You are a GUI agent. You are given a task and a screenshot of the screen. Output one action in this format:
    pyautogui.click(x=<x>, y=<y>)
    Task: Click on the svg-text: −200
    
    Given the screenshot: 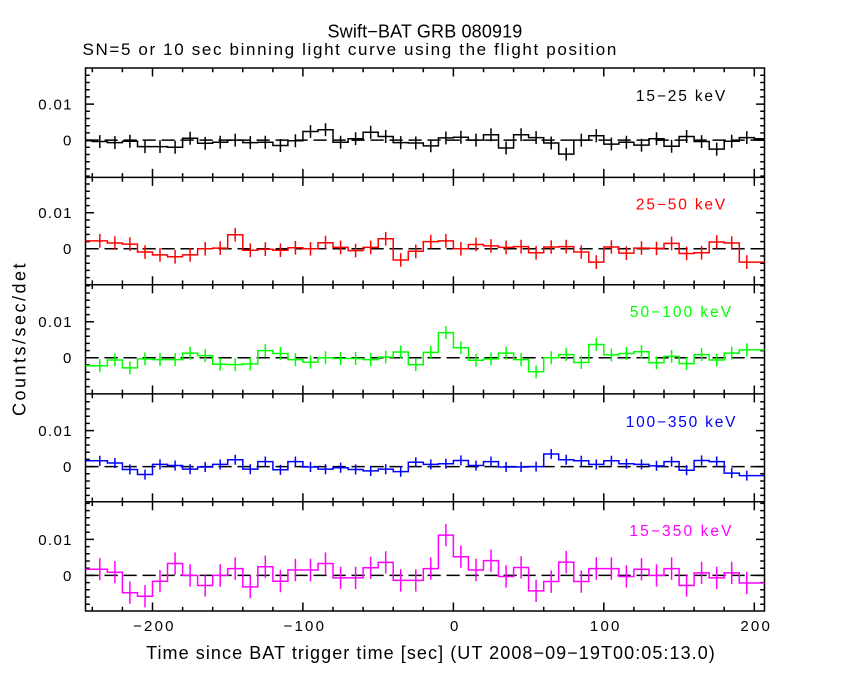 What is the action you would take?
    pyautogui.click(x=154, y=626)
    